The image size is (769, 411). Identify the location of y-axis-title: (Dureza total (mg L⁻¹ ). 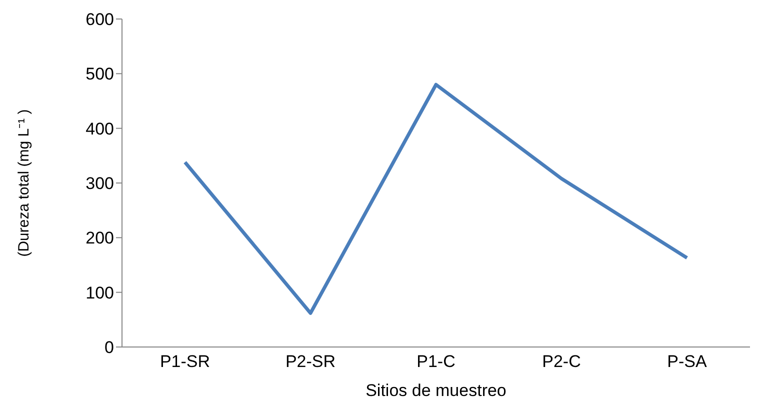
(24, 183).